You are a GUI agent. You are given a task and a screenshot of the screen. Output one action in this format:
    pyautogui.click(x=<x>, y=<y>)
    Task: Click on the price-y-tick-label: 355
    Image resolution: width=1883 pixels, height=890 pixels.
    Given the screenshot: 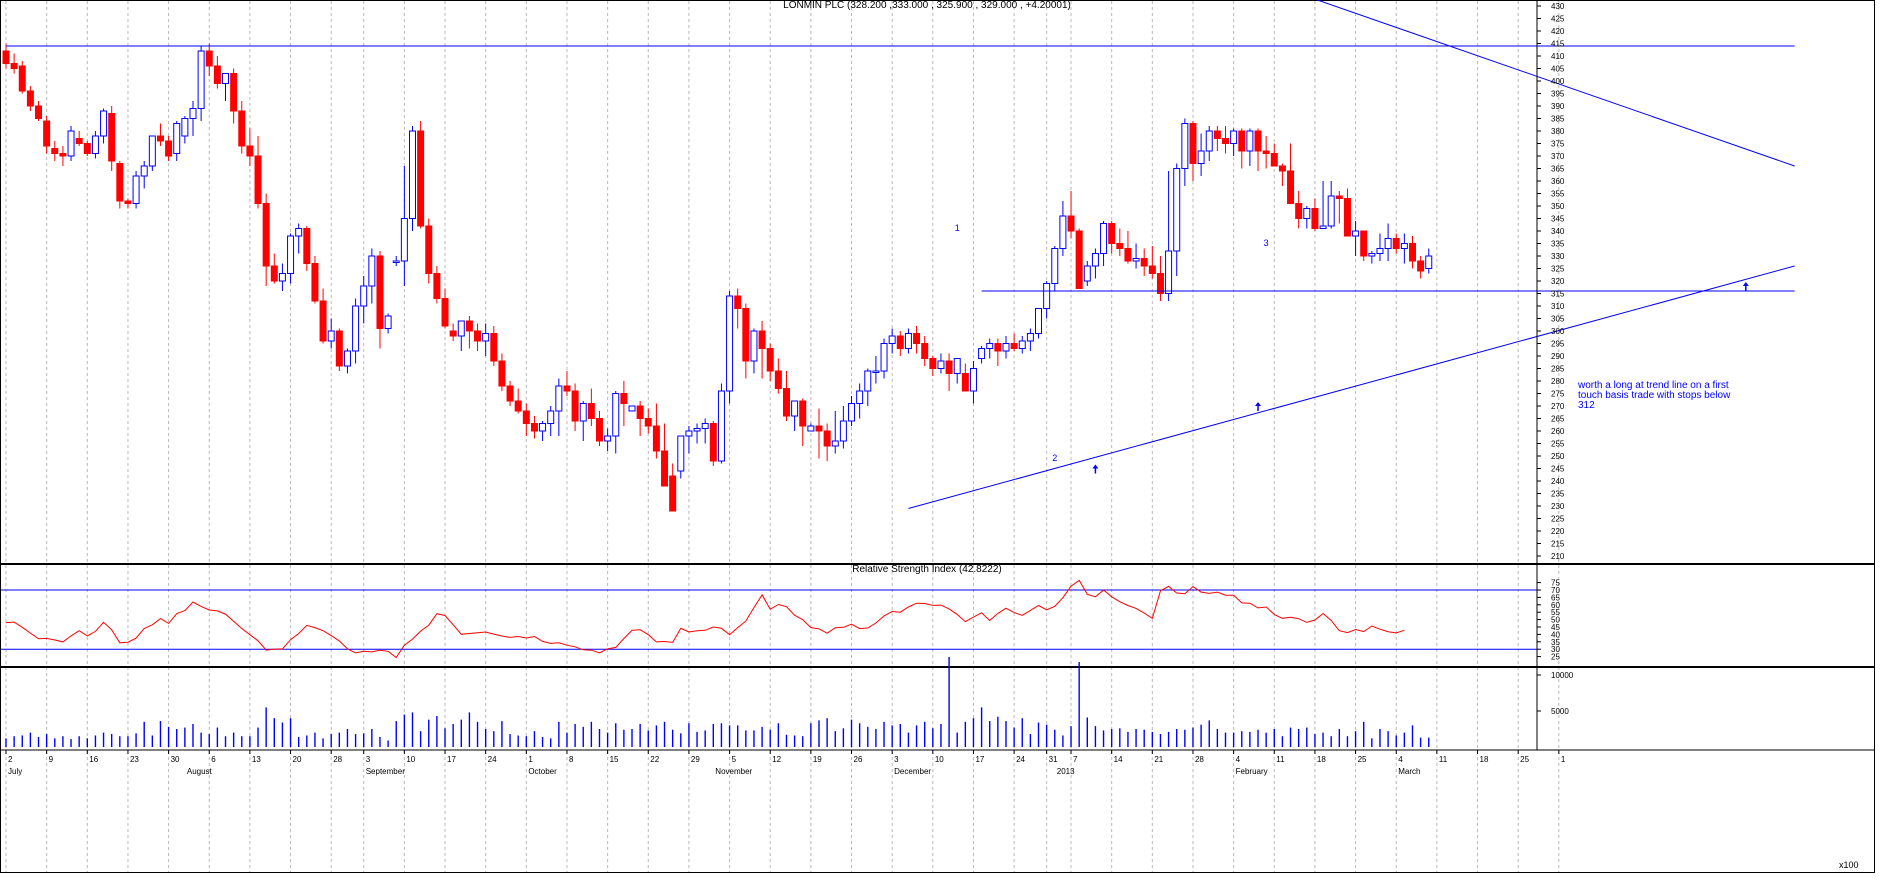 What is the action you would take?
    pyautogui.click(x=1558, y=194)
    